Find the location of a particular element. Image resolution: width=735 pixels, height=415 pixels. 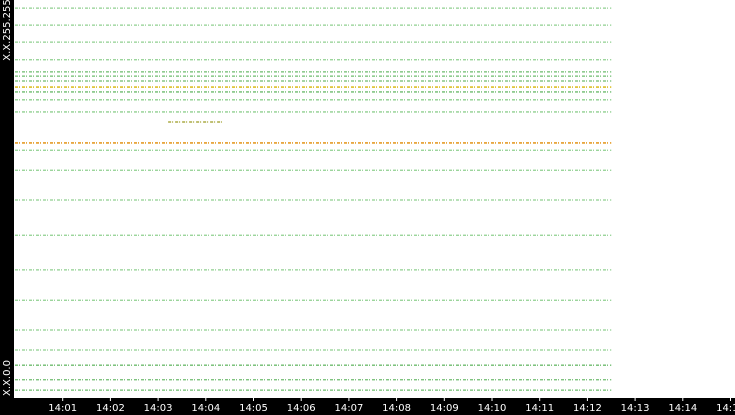

y-tick-label: X.X.0.0 is located at coordinates (7, 378).